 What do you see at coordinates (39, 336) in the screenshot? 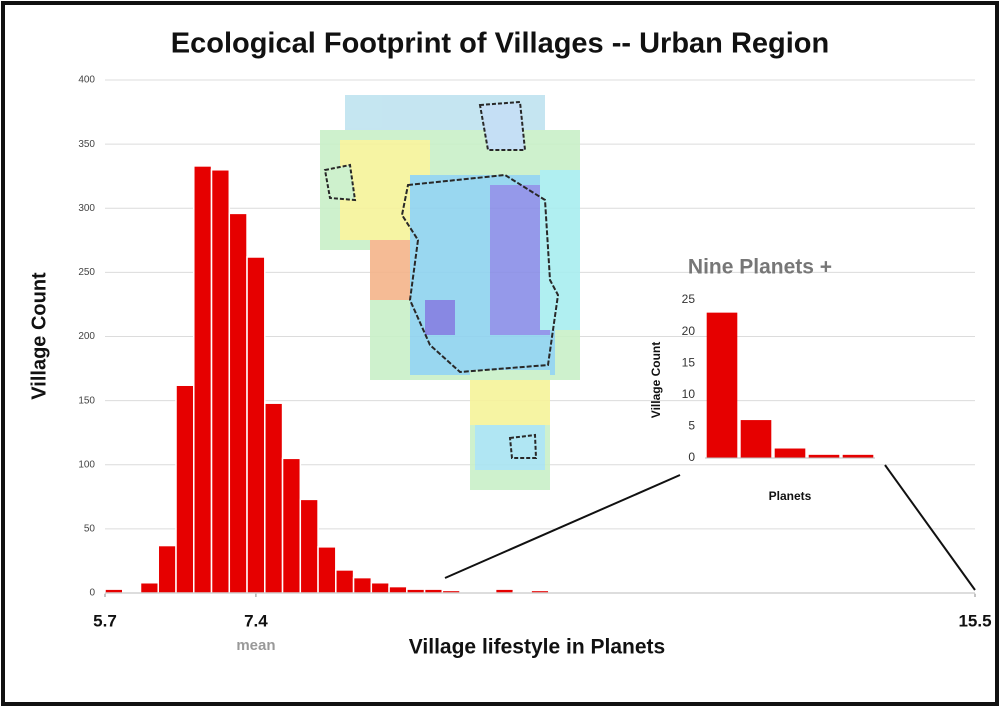
I see `y-axis-label: Village Count` at bounding box center [39, 336].